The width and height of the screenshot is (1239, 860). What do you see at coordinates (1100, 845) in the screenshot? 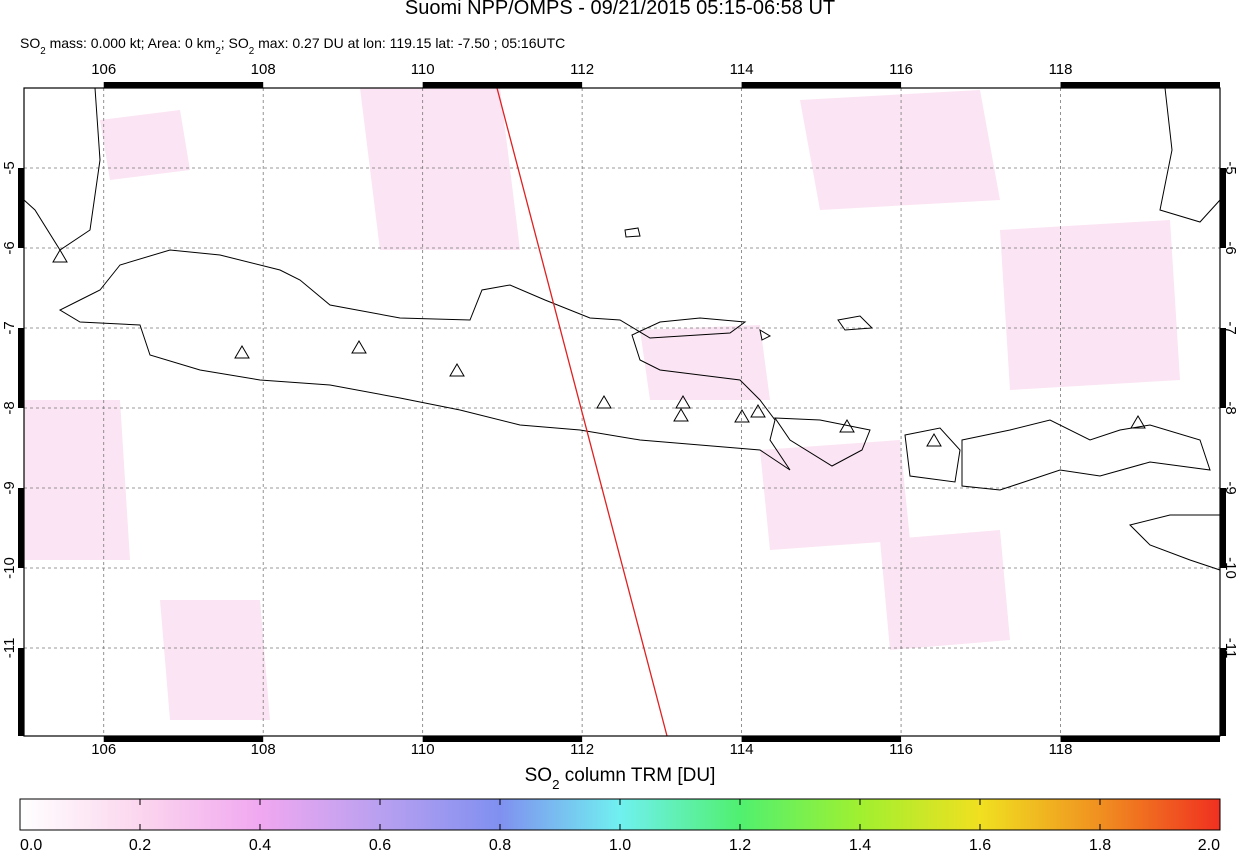
I see `colorbar-tick-label: 1.8` at bounding box center [1100, 845].